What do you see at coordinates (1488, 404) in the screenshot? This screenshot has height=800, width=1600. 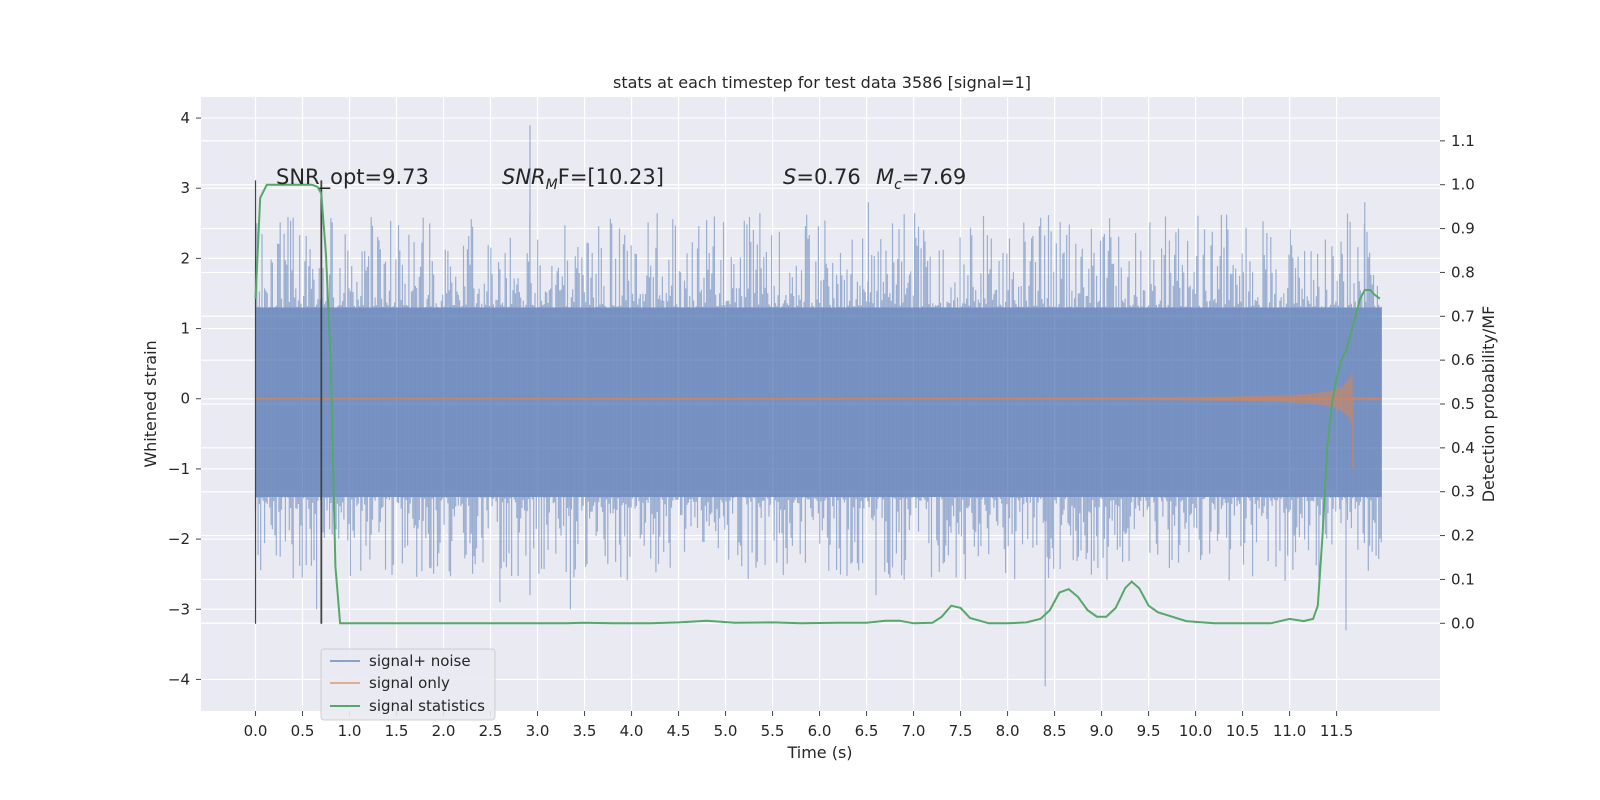 I see `y-axis-label-right: Detection probability/MF` at bounding box center [1488, 404].